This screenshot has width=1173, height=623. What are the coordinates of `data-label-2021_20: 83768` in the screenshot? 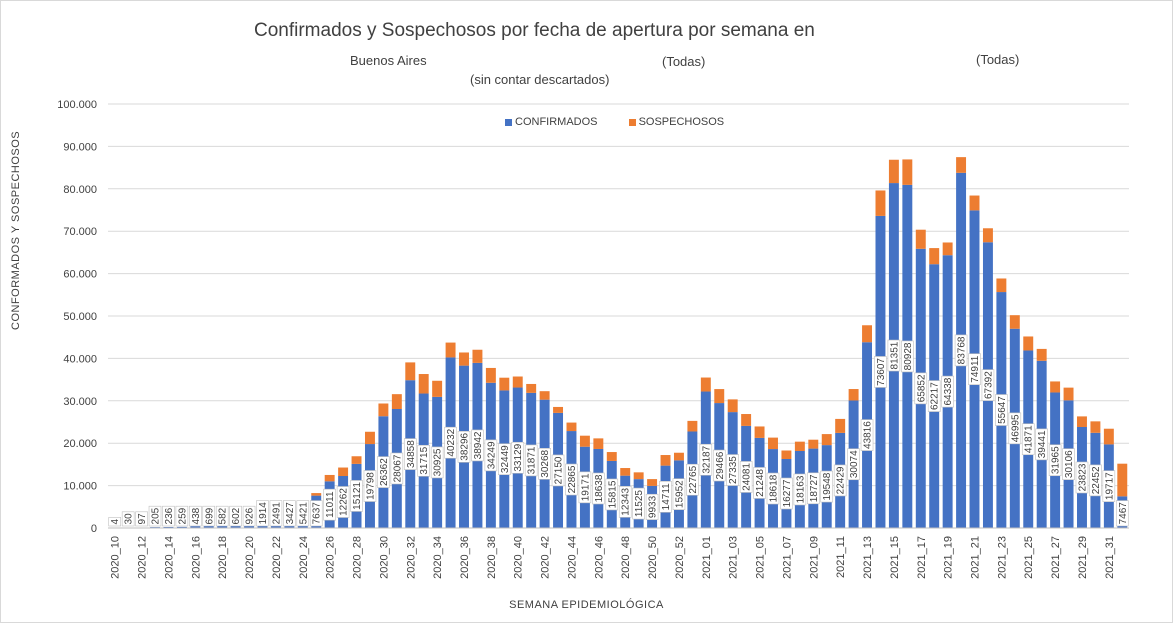 It's located at (961, 350).